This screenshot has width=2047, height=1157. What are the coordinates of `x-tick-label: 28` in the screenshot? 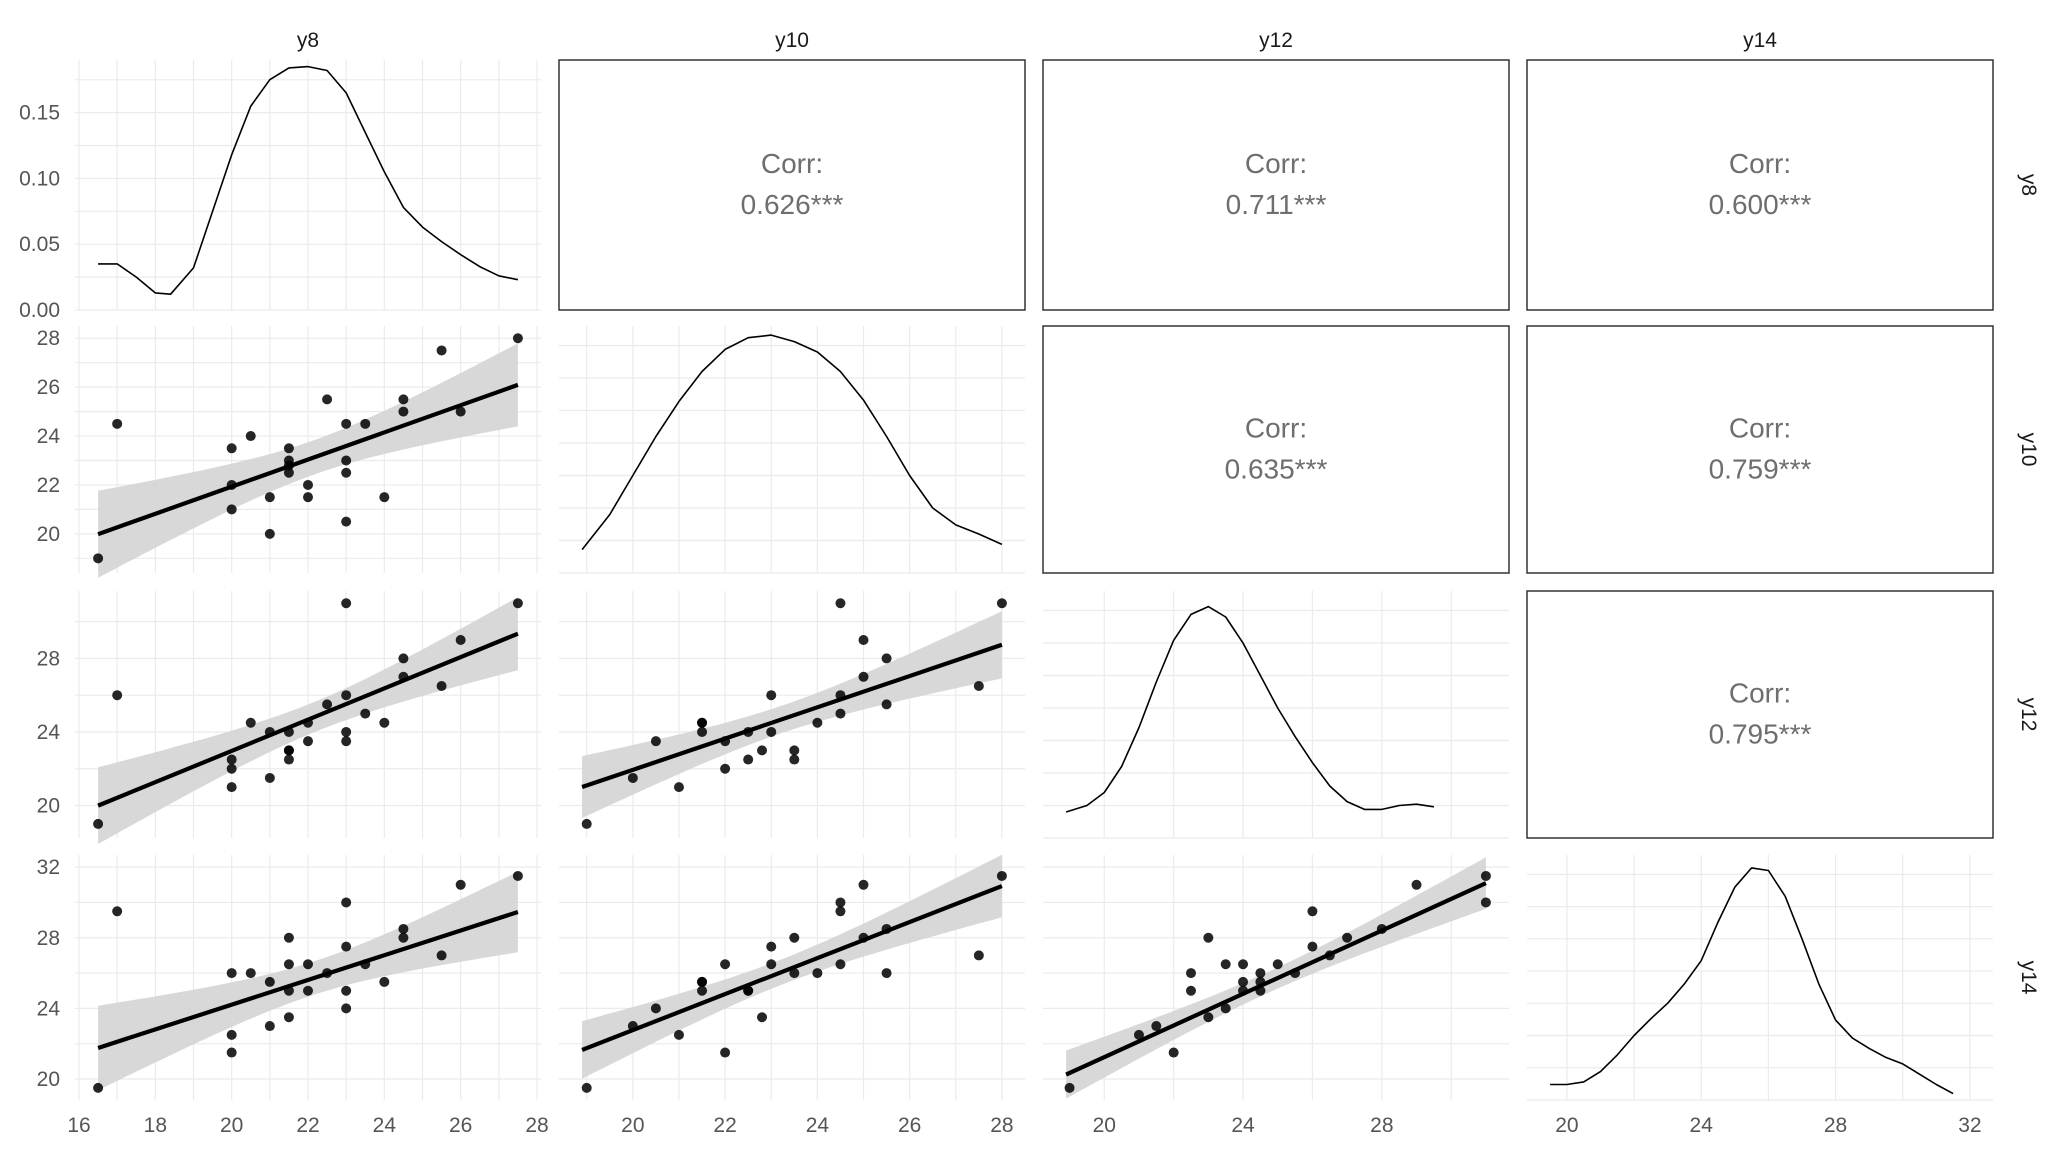 It's located at (1001, 1125).